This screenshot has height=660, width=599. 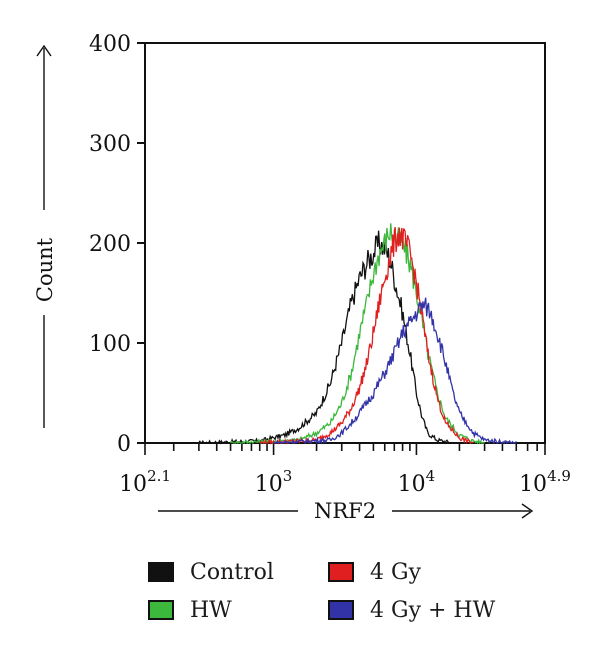 What do you see at coordinates (527, 511) in the screenshot?
I see `x-axis-arrow` at bounding box center [527, 511].